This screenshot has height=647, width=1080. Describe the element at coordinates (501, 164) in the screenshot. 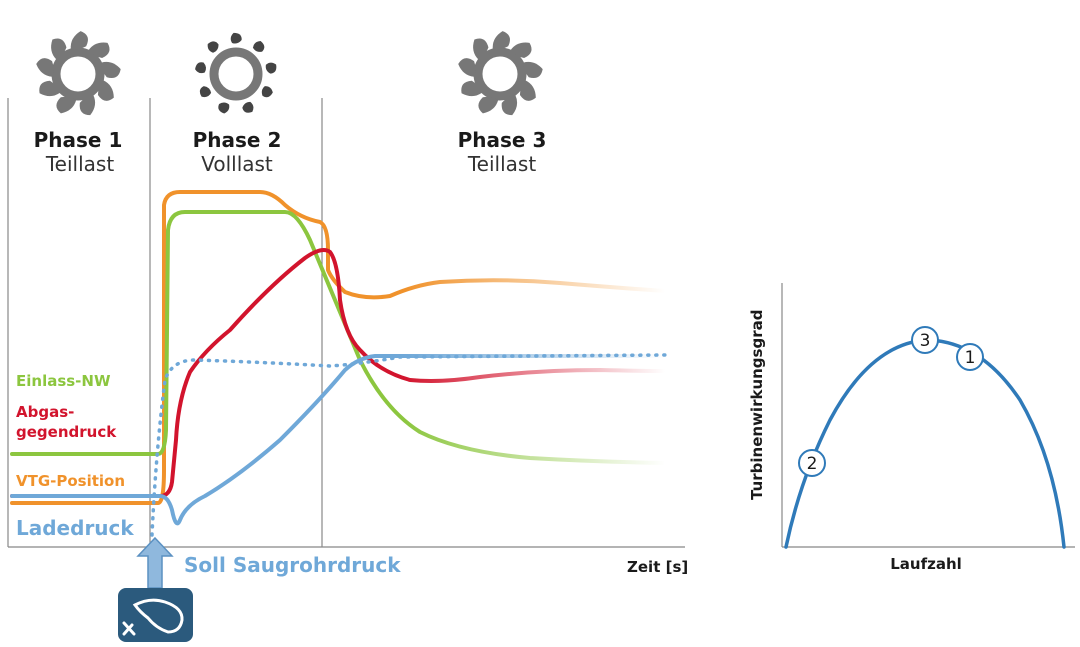

I see `phase-3-subtitle: Teillast` at that location.